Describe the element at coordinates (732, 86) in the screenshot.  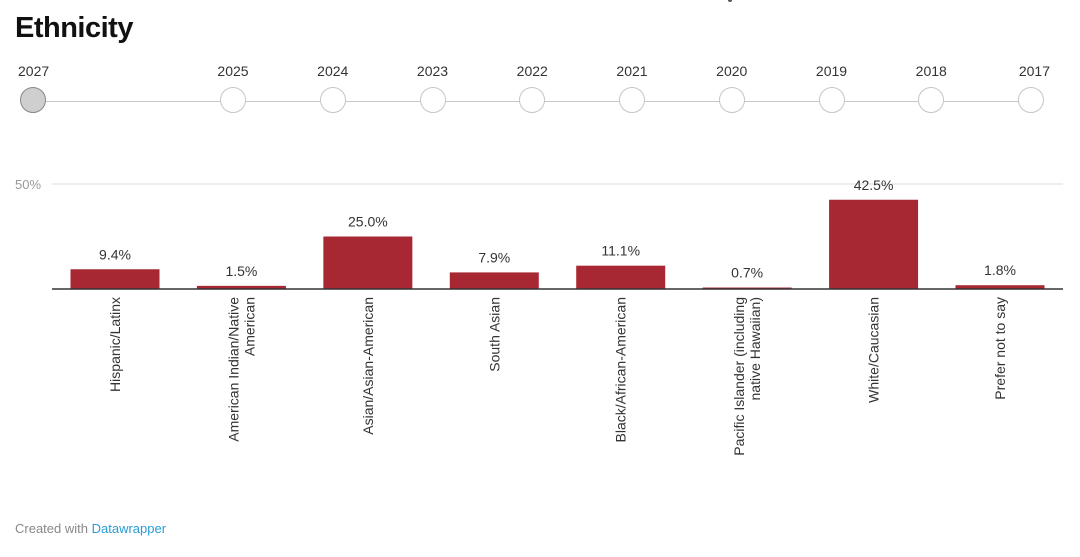
I see `timeline-step-2020: 2020` at that location.